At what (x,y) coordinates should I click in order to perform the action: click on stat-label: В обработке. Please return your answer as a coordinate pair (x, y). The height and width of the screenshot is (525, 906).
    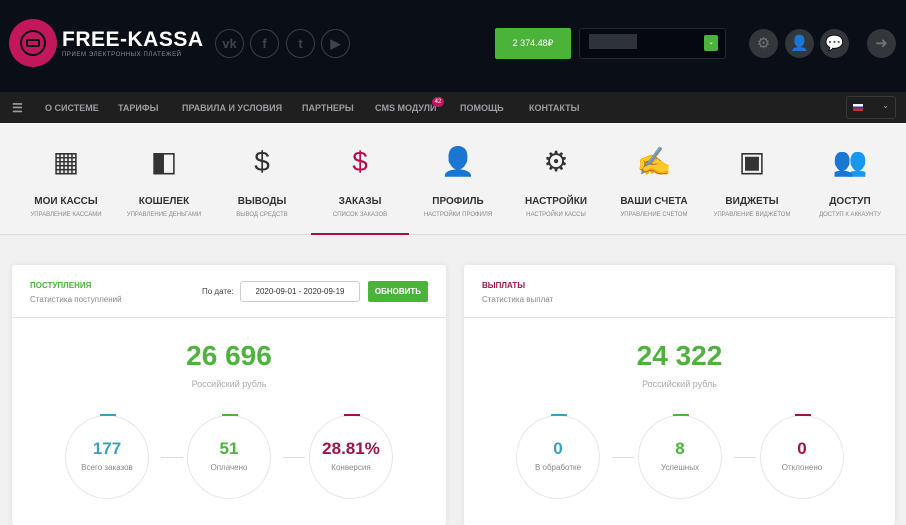
    Looking at the image, I should click on (558, 467).